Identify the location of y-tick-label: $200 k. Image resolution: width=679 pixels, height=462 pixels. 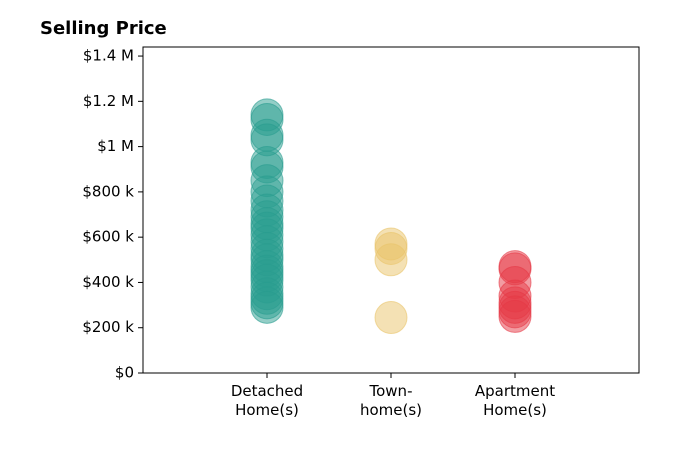
(108, 327).